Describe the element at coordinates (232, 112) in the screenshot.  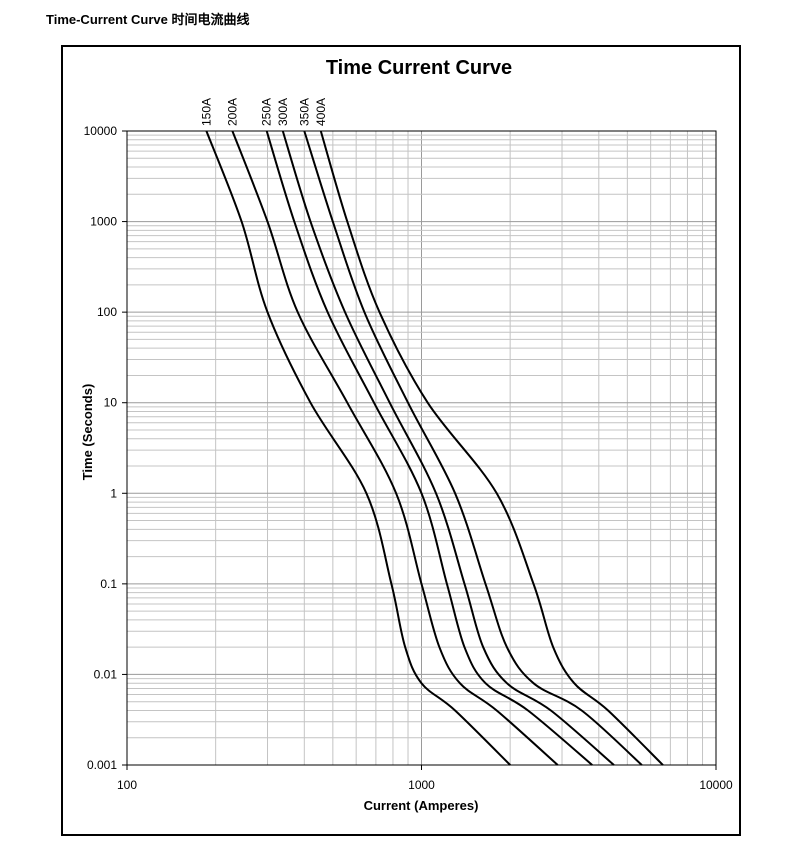
I see `series-label-200a: 200A` at that location.